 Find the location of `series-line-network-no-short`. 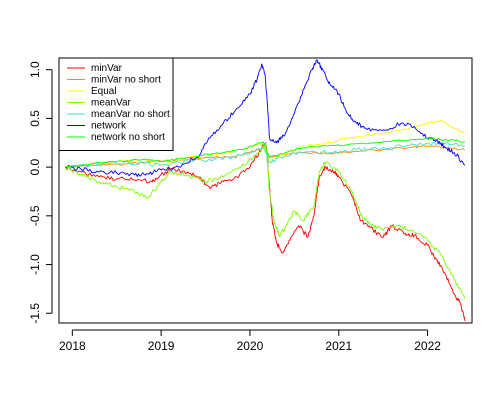

series-line-network-no-short is located at coordinates (265, 152).